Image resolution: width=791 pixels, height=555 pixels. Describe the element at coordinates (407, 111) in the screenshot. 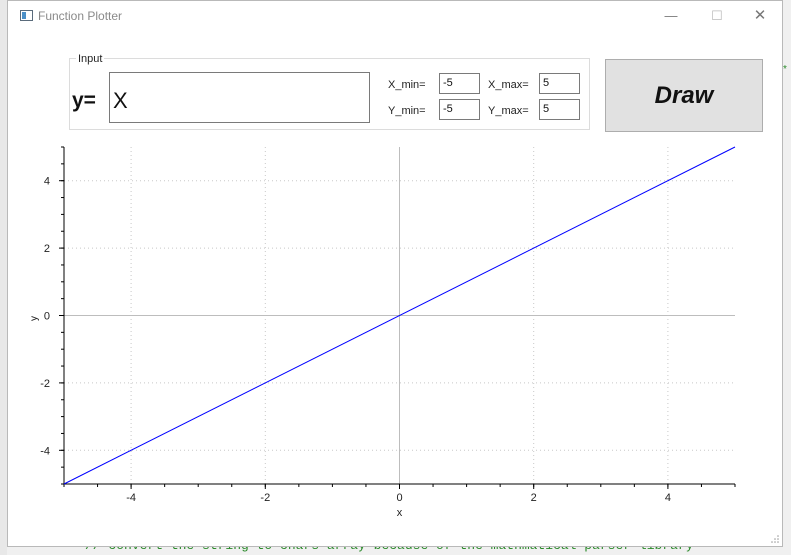

I see `y-min-label: Y_min=` at that location.